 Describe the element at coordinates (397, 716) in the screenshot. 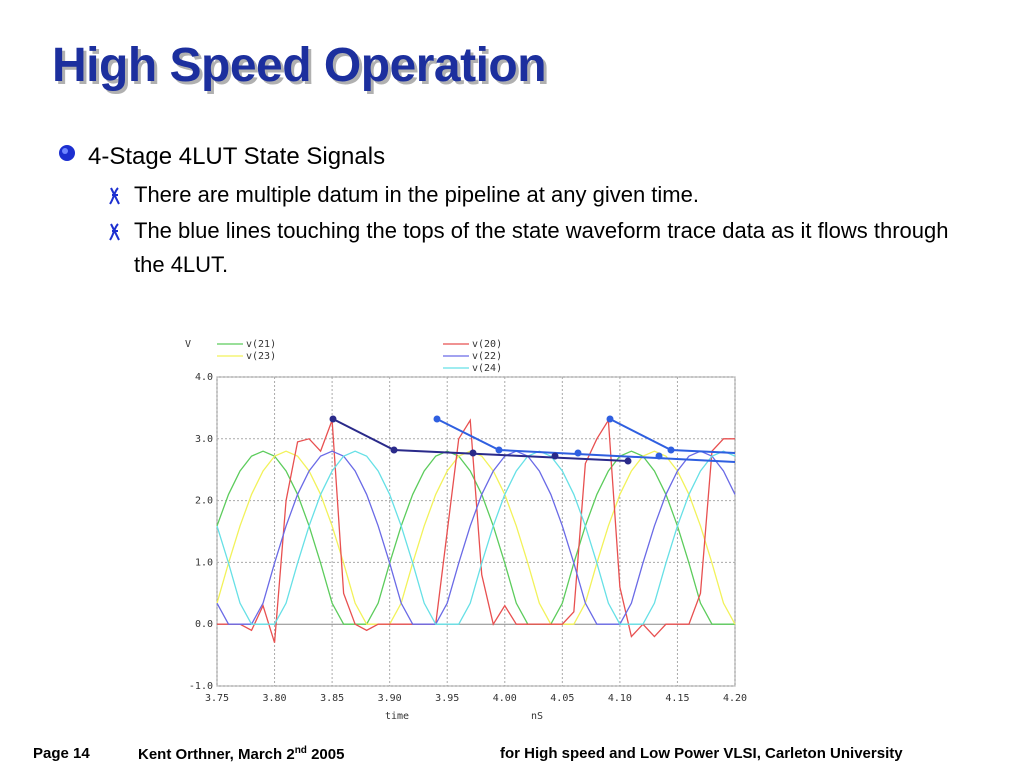

I see `x-axis-label: time` at that location.